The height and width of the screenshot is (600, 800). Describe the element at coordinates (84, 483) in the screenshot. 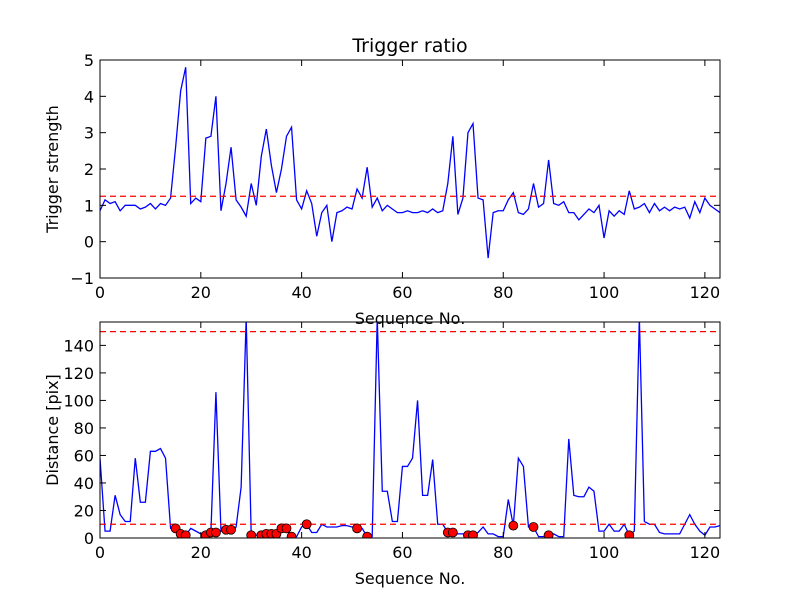

I see `y-tick-label: 40` at that location.